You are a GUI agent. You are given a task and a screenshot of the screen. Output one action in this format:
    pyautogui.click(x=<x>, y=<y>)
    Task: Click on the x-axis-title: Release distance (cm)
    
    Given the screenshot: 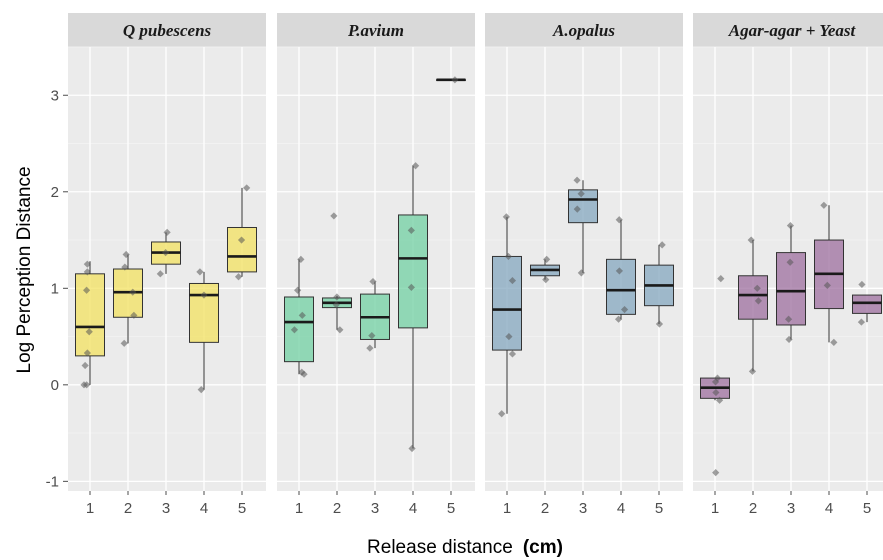 What is the action you would take?
    pyautogui.click(x=465, y=547)
    